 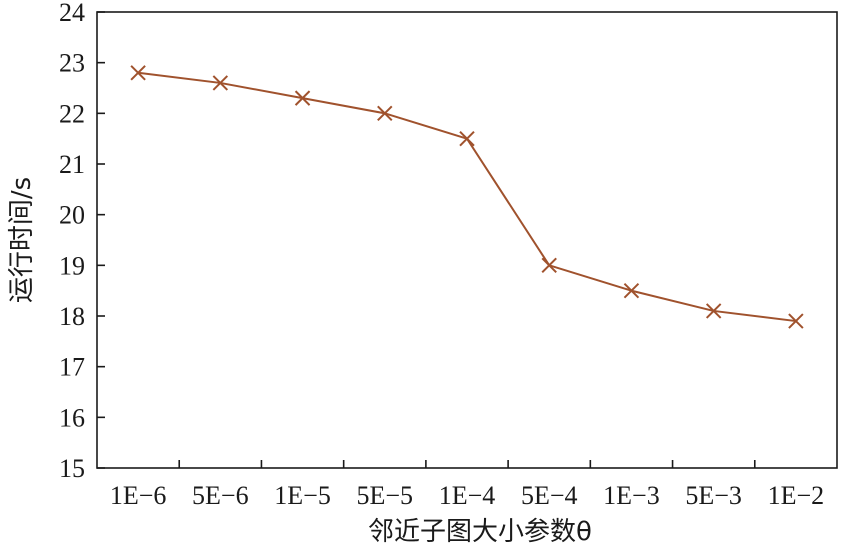 I want to click on y-tick-label: 19, so click(x=72, y=265).